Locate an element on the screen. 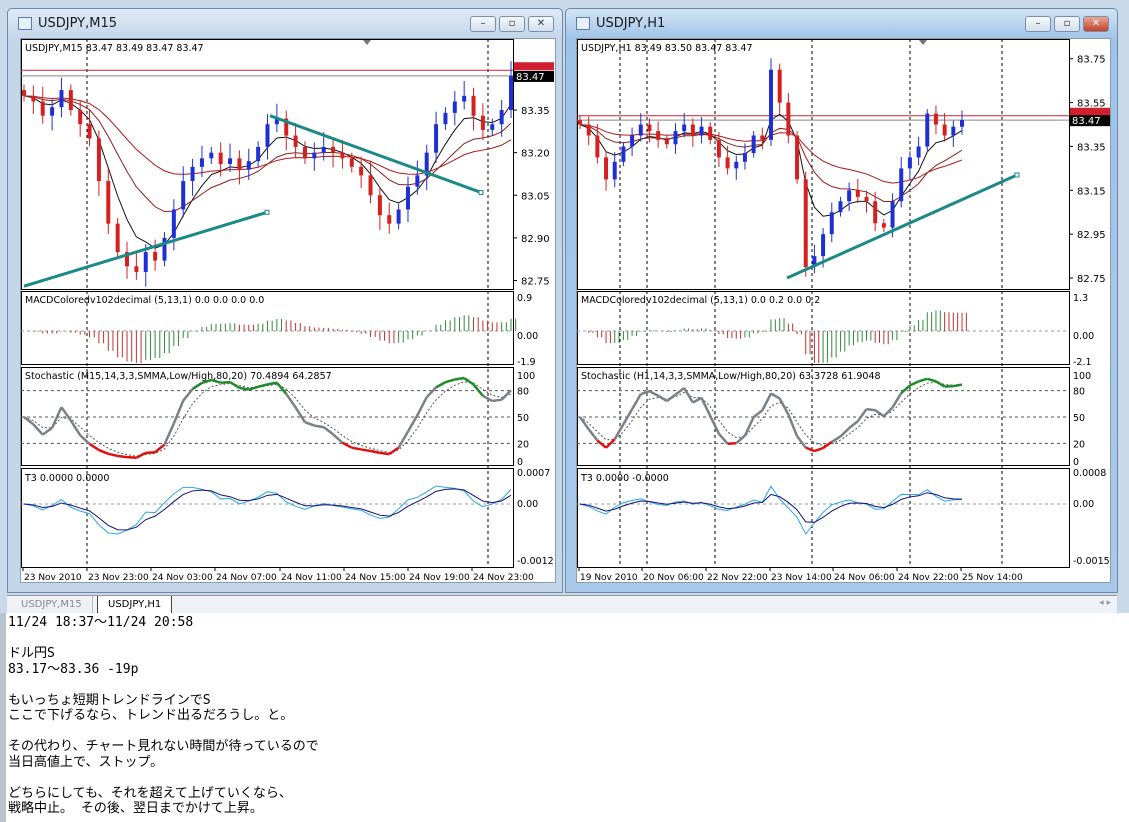  price-tick-label: 83.75 is located at coordinates (1091, 60).